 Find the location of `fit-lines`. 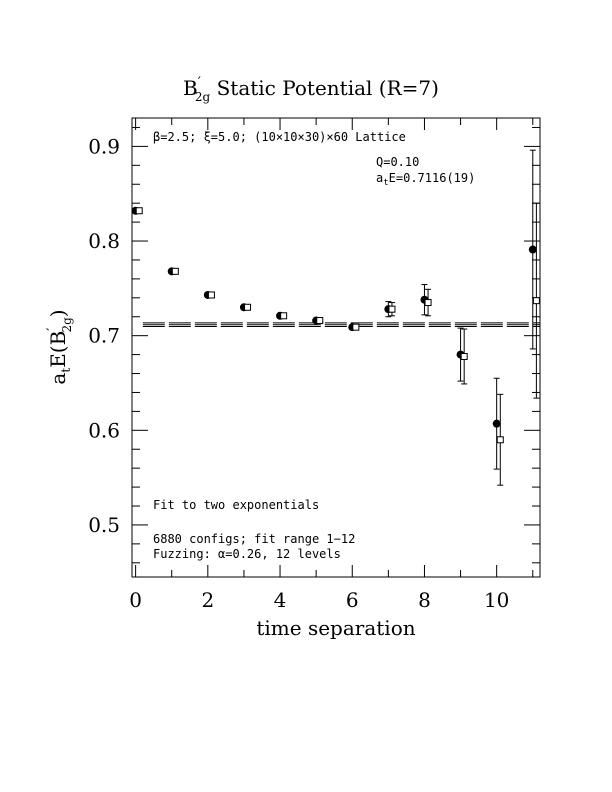

fit-lines is located at coordinates (341, 324).